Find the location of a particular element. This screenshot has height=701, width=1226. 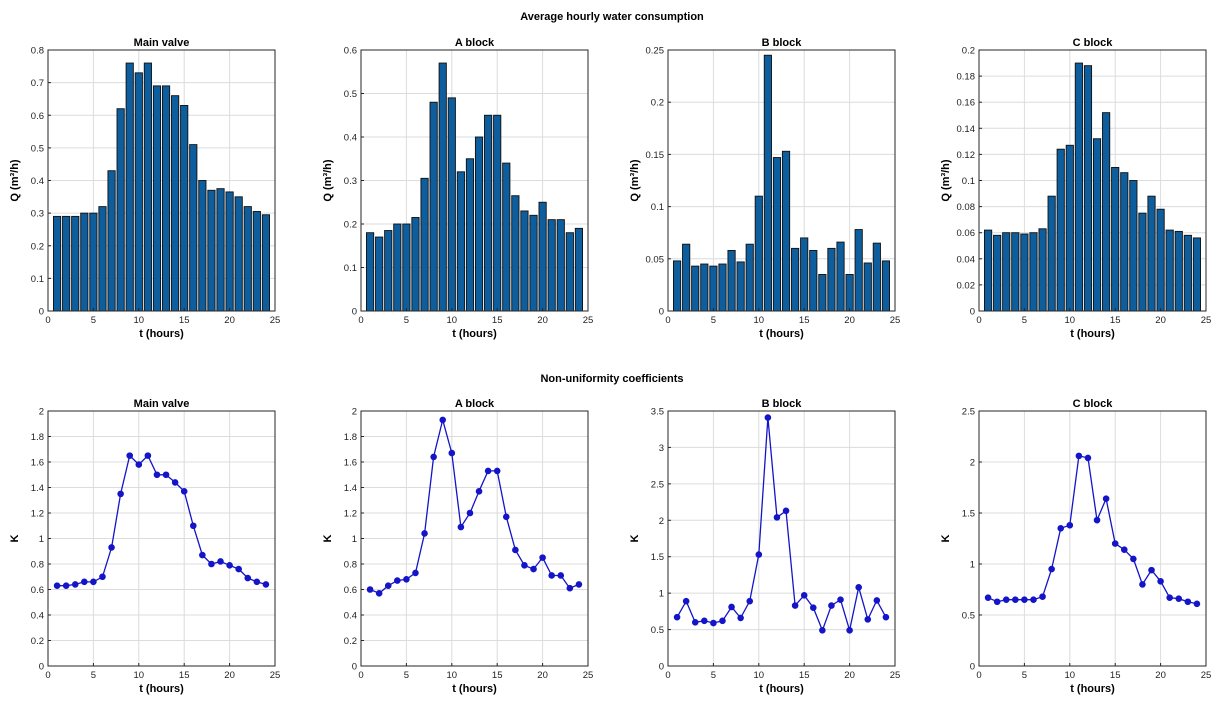

plot-area is located at coordinates (1092, 538).